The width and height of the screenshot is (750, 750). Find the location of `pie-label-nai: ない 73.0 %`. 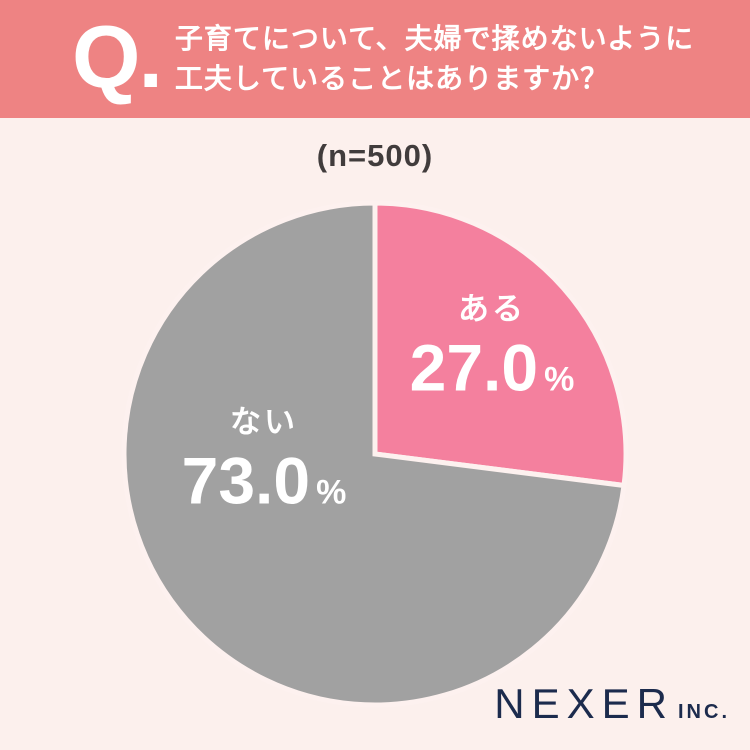

pie-label-nai: ない 73.0 % is located at coordinates (264, 455).